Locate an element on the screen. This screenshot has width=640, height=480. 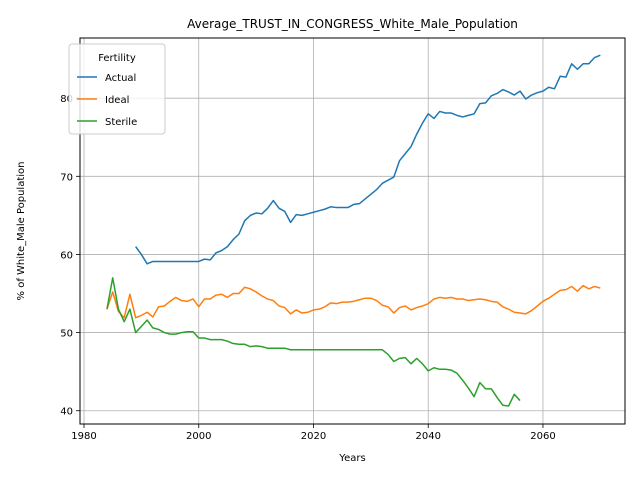
y-tick-label: 40 is located at coordinates (66, 412).